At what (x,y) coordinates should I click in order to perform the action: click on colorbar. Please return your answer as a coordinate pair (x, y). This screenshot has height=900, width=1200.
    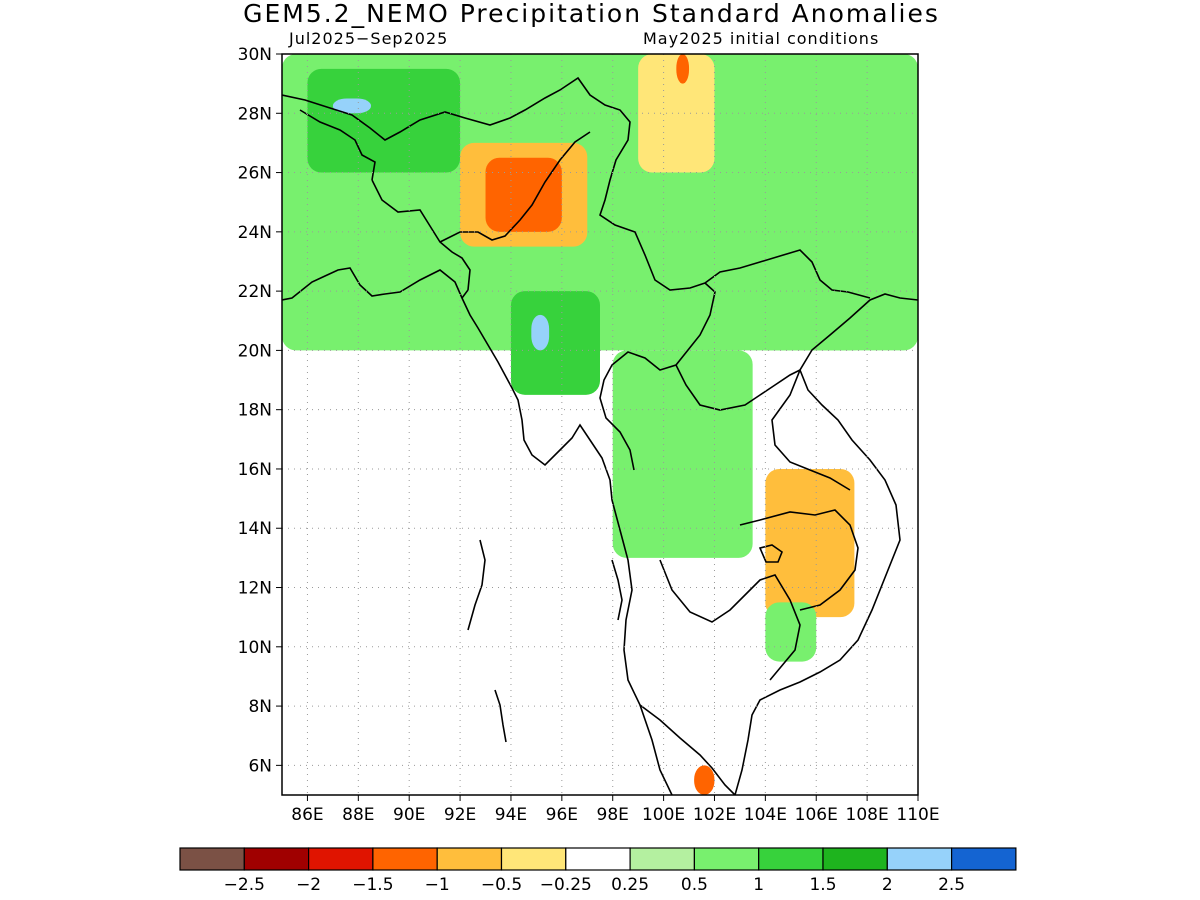
    Looking at the image, I should click on (598, 859).